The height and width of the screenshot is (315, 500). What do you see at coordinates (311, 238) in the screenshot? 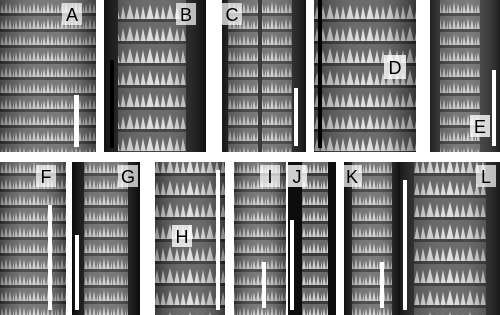
I see `panel-j: J` at bounding box center [311, 238].